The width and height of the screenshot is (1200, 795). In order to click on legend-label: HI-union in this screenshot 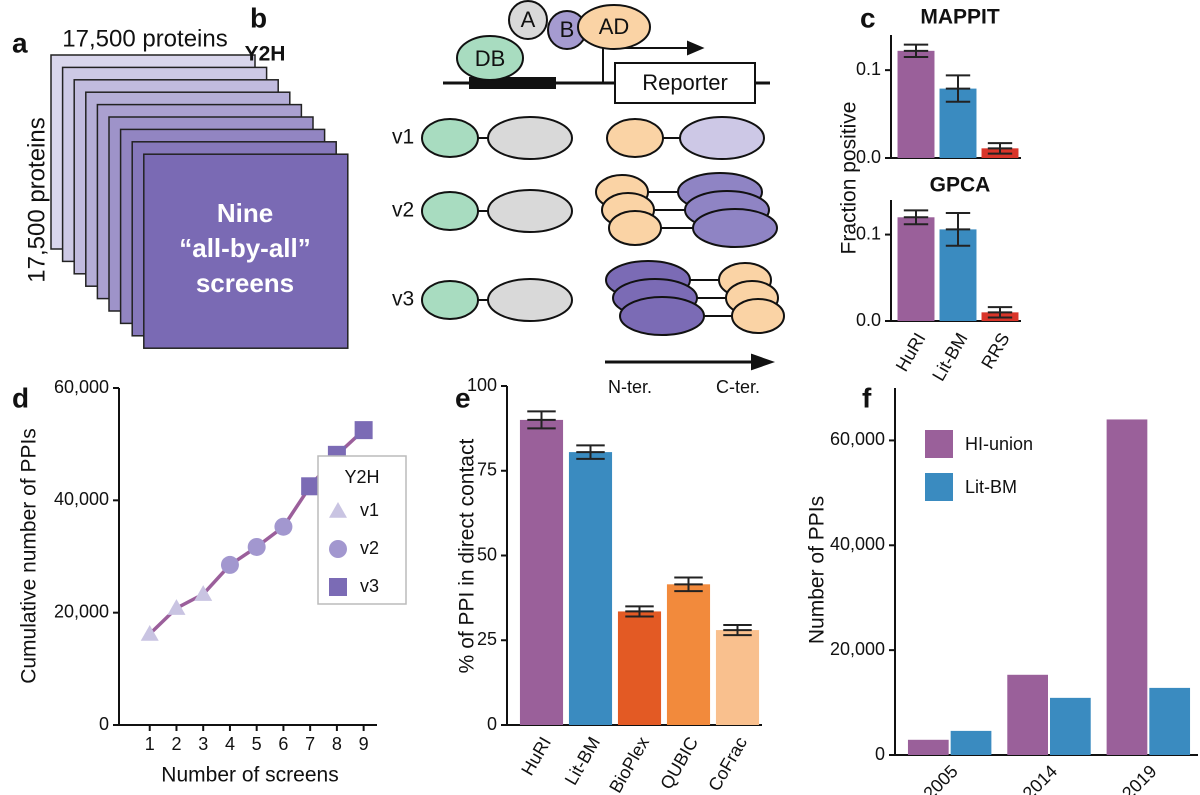, I will do `click(999, 444)`.